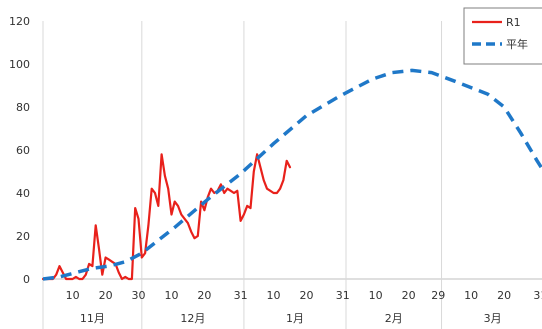  I want to click on x-month-label: 2月, so click(394, 318).